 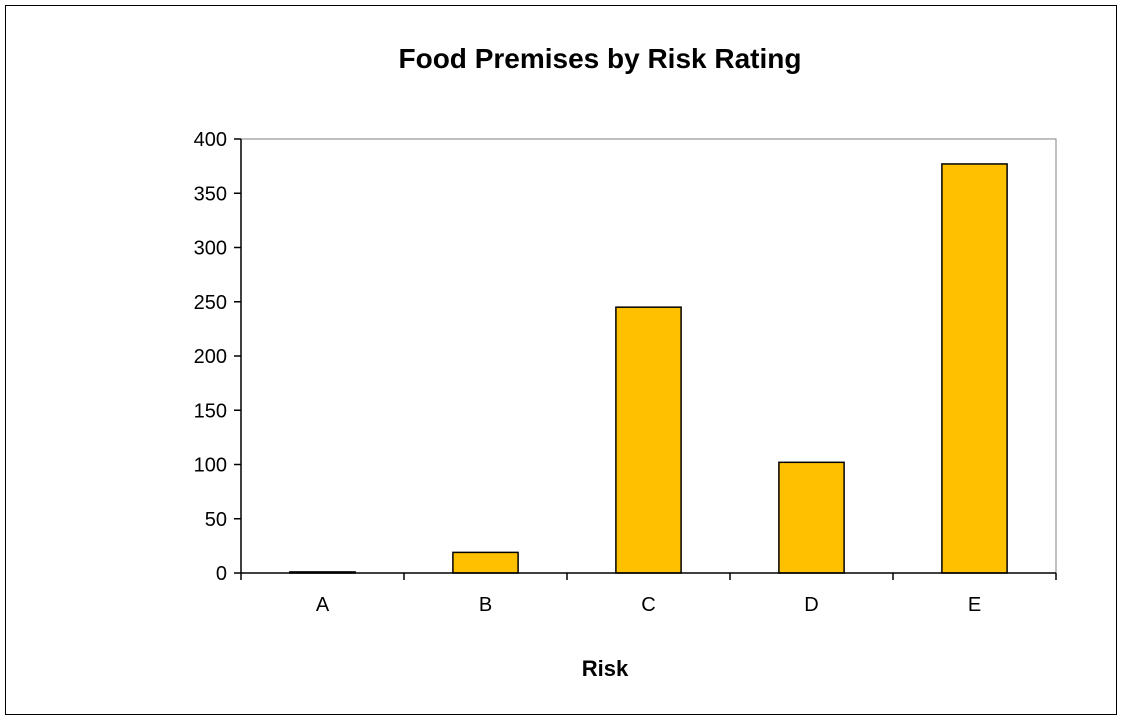 I want to click on y-tick-label: 300, so click(x=210, y=249).